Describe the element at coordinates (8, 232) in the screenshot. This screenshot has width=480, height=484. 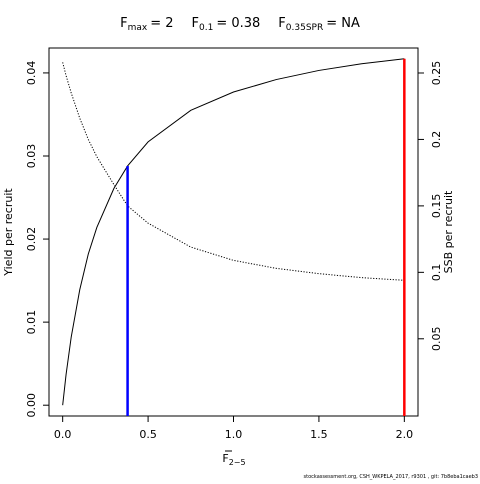
I see `y-axis-label: Yield per recruit` at that location.